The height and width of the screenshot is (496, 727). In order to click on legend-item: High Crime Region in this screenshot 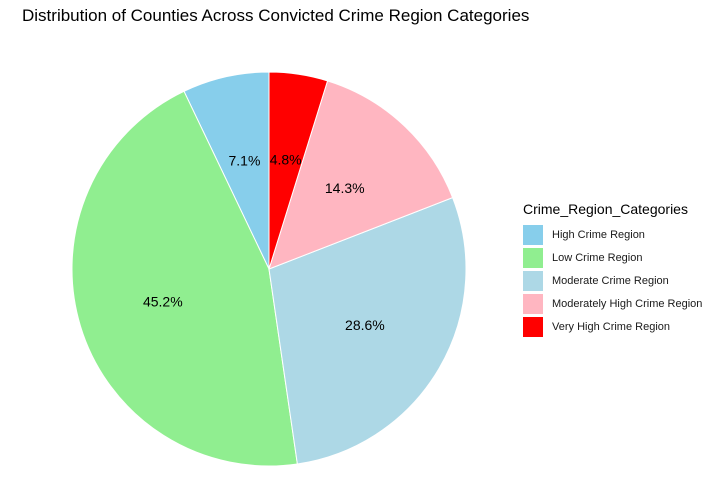, I will do `click(612, 234)`.